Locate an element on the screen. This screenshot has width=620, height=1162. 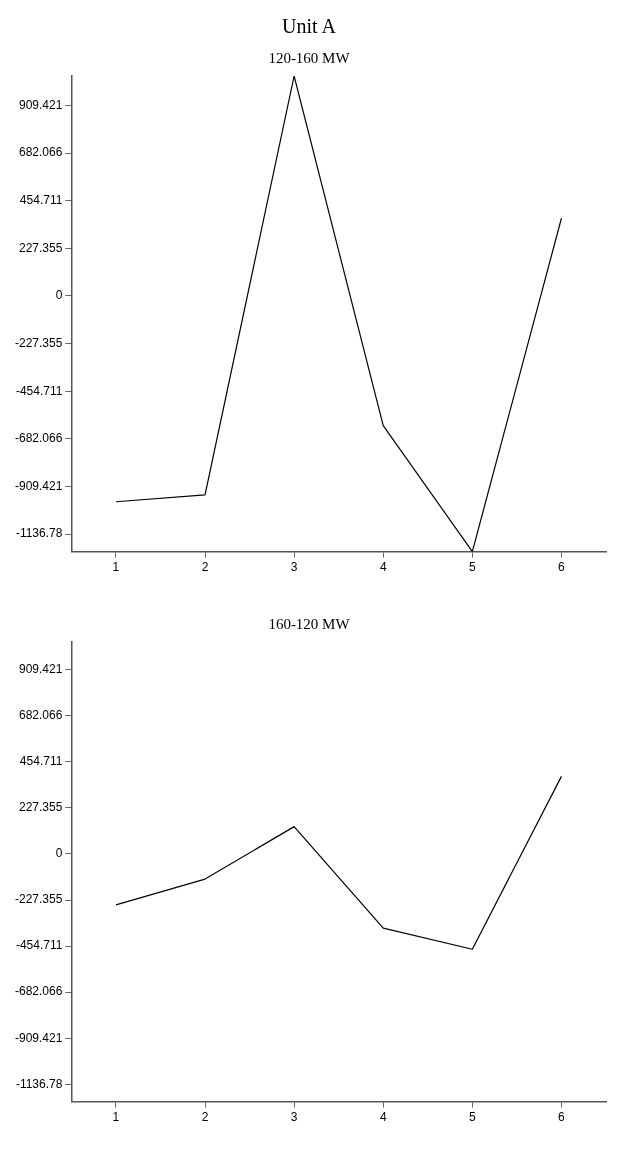
chart-title: 160-120 MW is located at coordinates (309, 623).